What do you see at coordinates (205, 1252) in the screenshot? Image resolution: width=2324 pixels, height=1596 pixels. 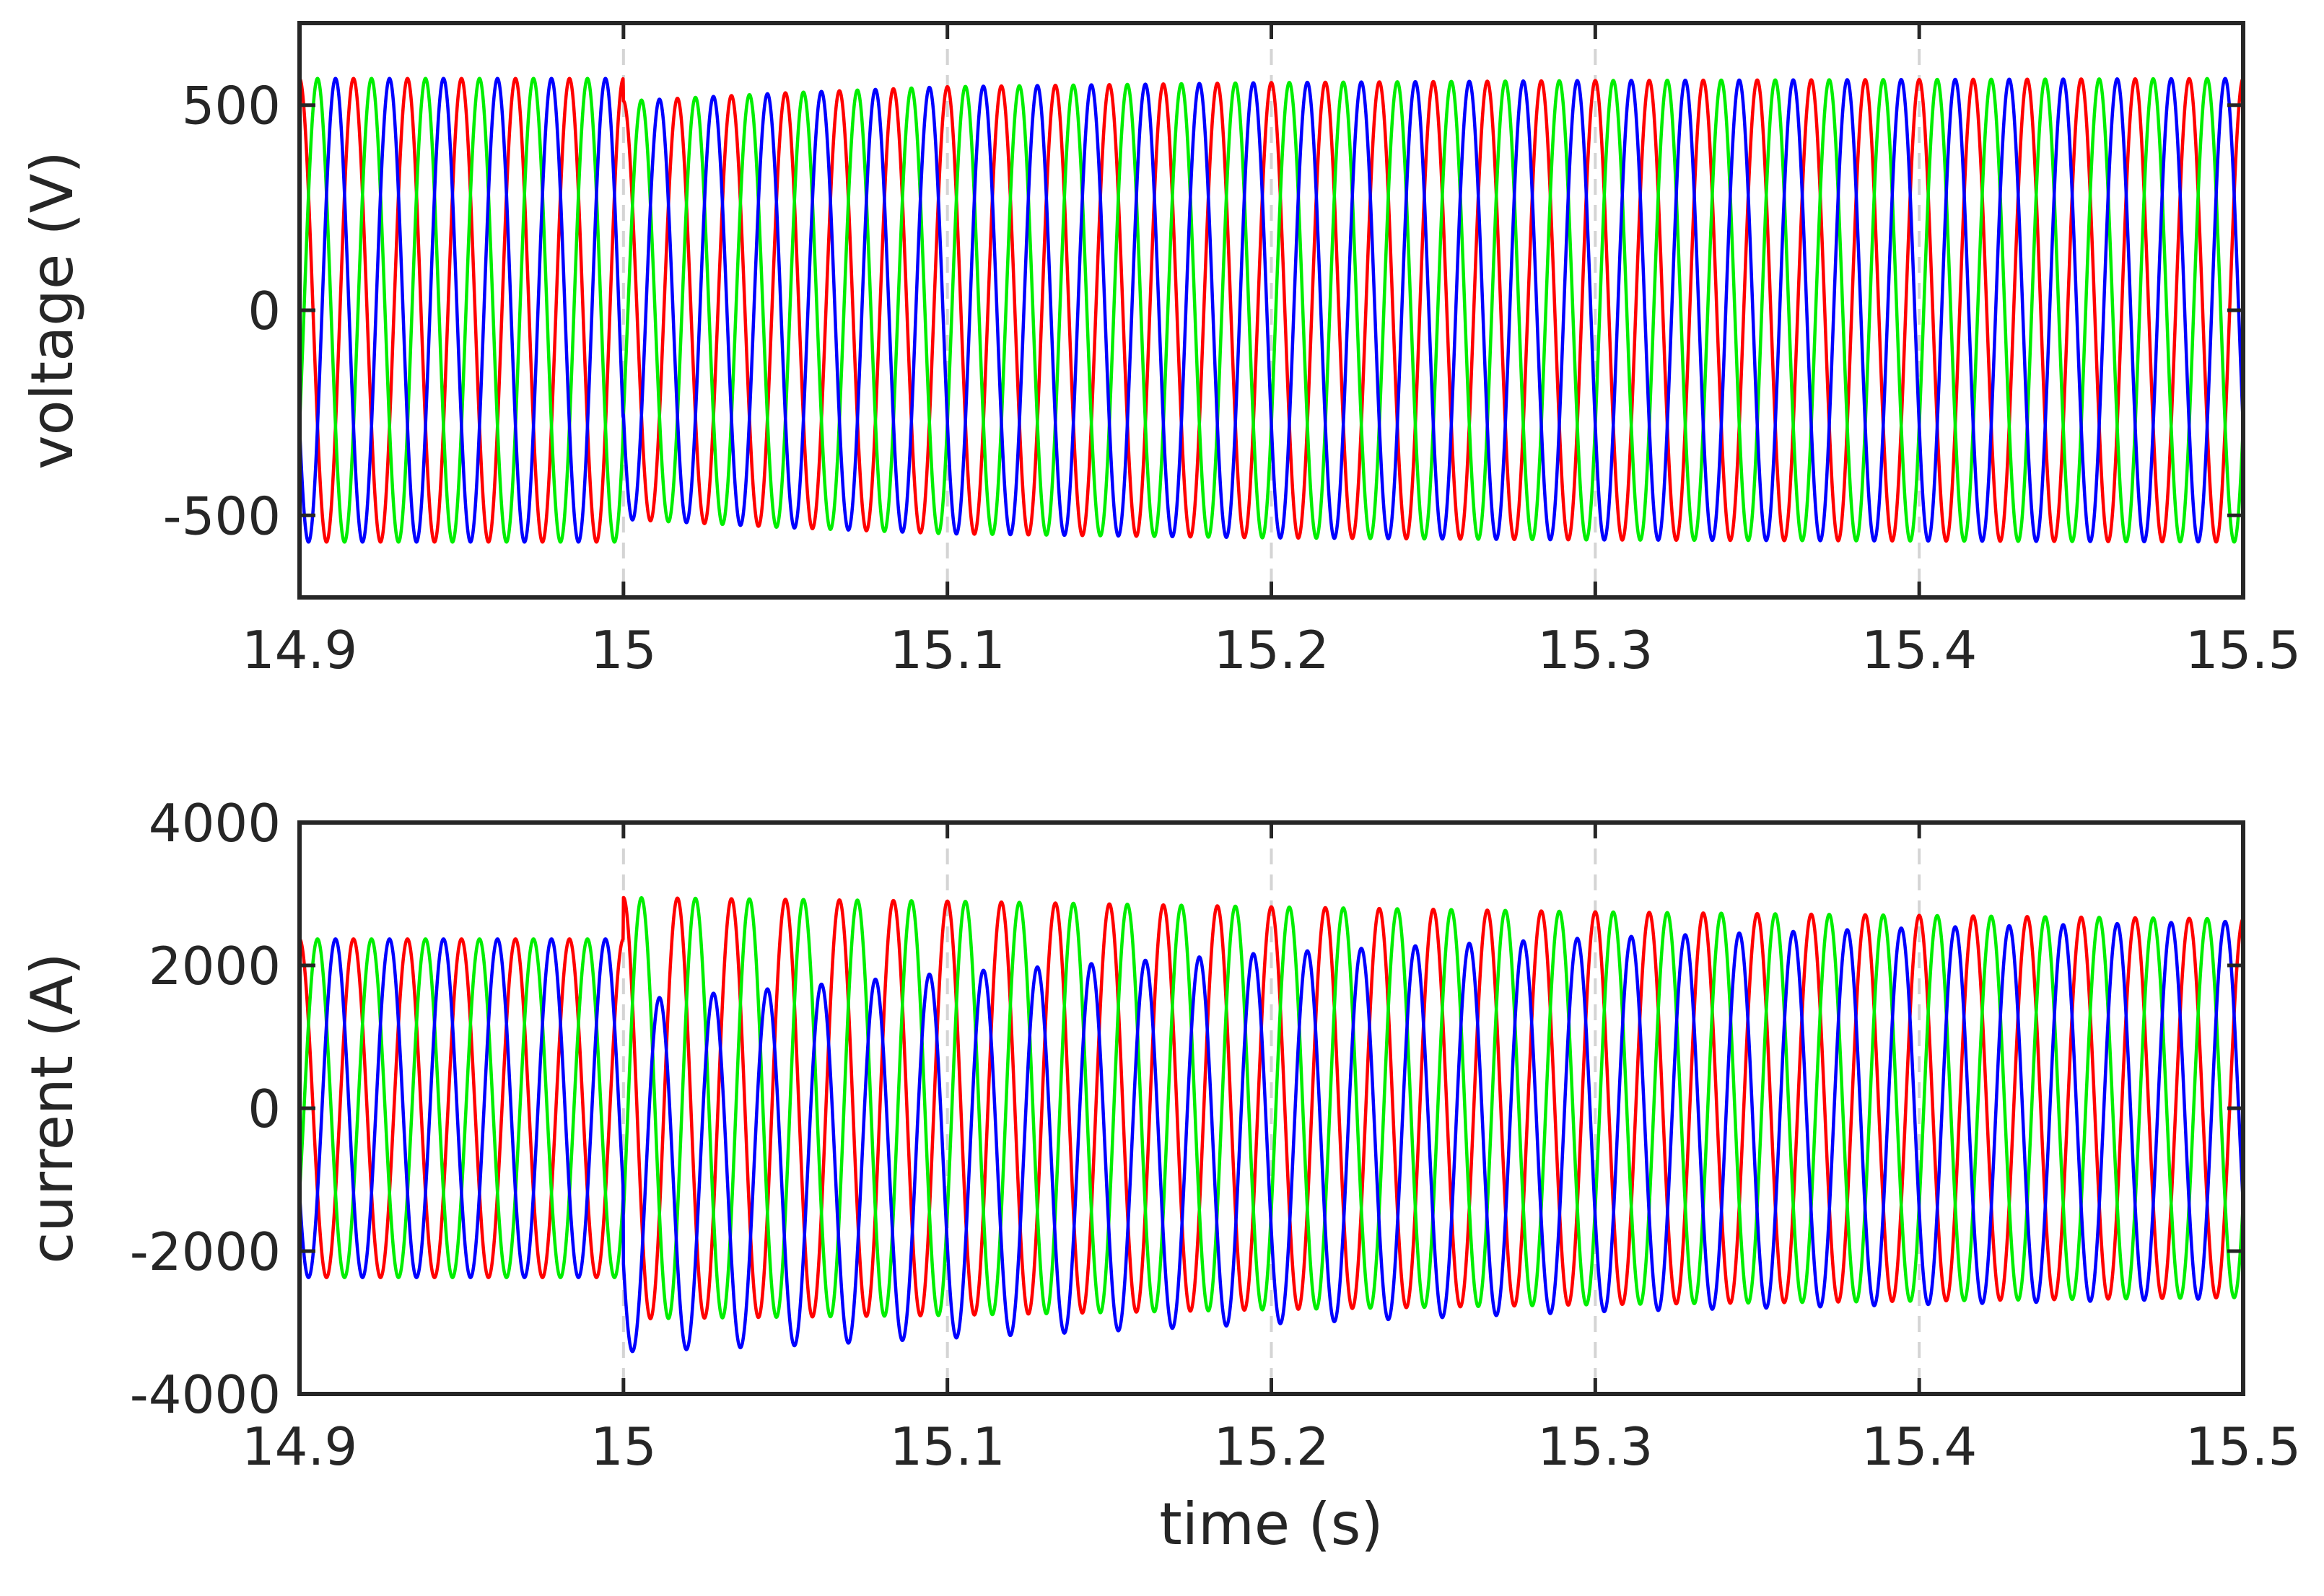 I see `y-tick-label: -2000` at bounding box center [205, 1252].